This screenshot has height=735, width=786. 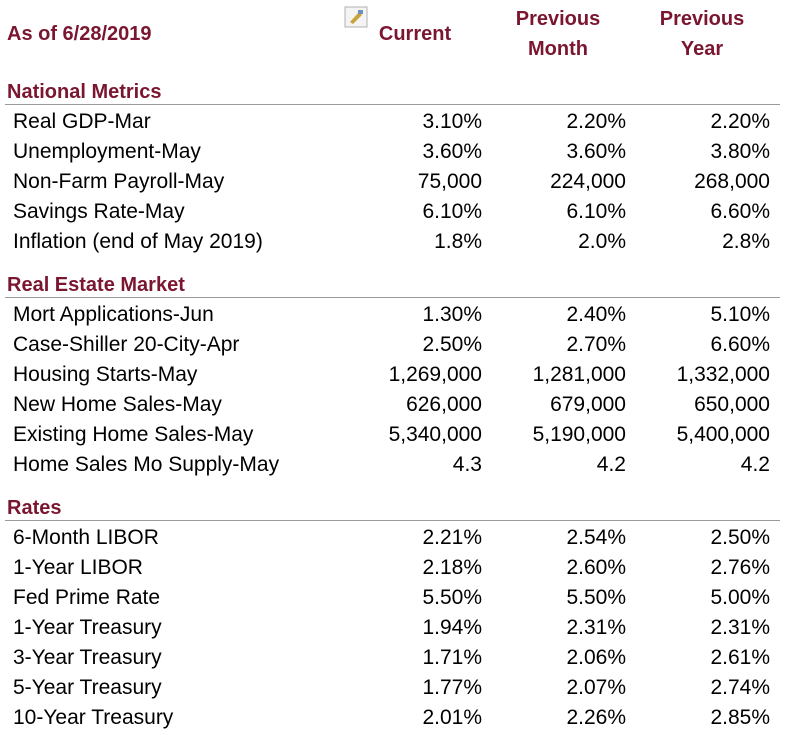 What do you see at coordinates (84, 92) in the screenshot?
I see `section-title: National Metrics` at bounding box center [84, 92].